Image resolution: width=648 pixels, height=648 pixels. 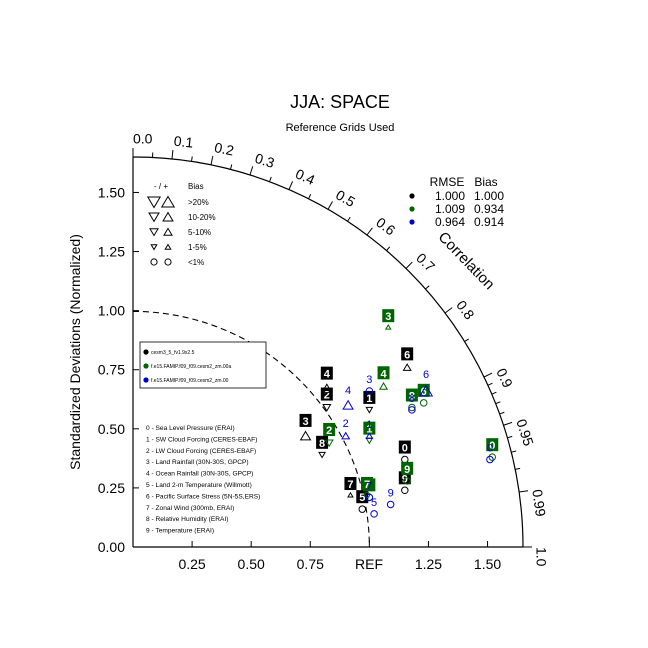 What do you see at coordinates (450, 196) in the screenshot?
I see `summary-rmse: 1.000` at bounding box center [450, 196].